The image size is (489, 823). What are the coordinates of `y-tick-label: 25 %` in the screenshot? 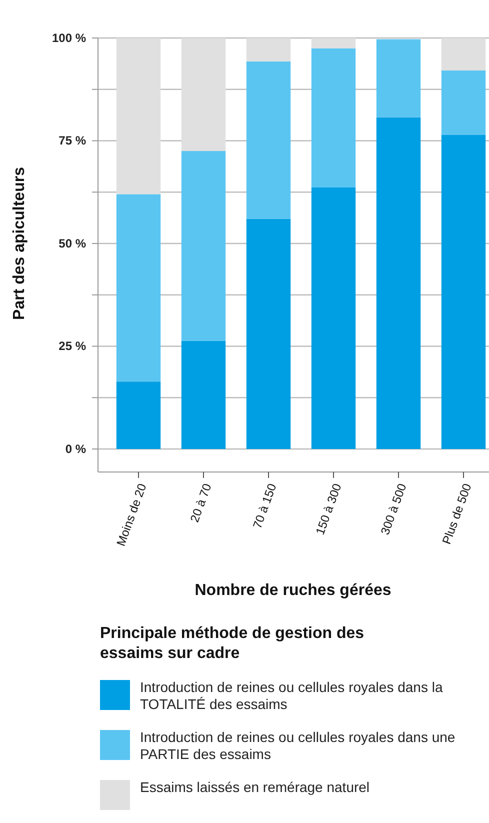 It's located at (72, 346).